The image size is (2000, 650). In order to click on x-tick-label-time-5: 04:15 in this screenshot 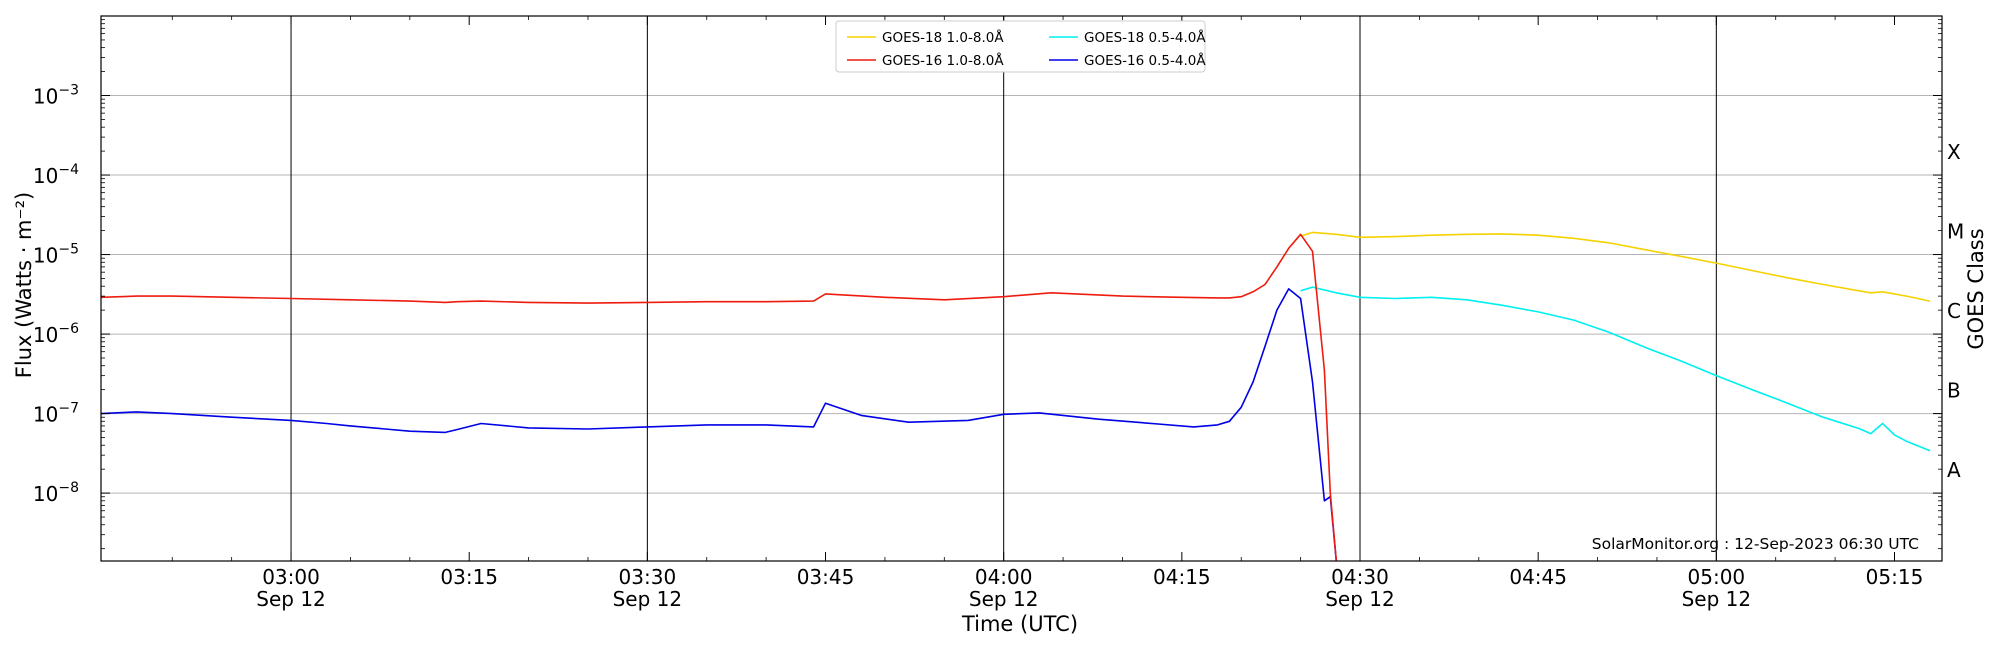, I will do `click(1182, 577)`.